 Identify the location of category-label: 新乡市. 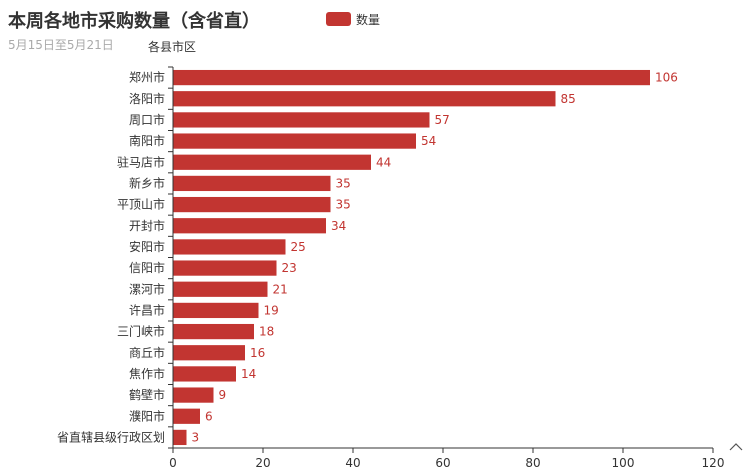
(147, 182).